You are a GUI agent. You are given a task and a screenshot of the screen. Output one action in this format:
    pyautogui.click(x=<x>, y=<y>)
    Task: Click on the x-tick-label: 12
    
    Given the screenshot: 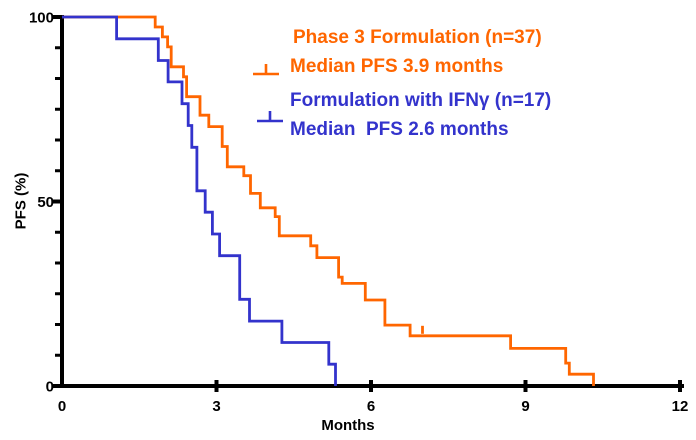 What is the action you would take?
    pyautogui.click(x=680, y=406)
    